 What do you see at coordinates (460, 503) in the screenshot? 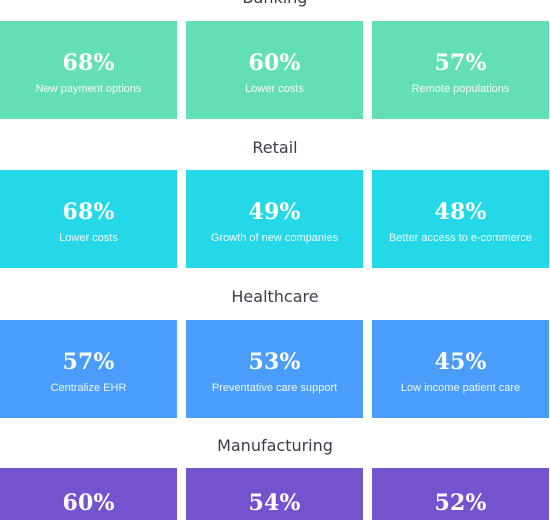
I see `stat-value: 52%` at bounding box center [460, 503].